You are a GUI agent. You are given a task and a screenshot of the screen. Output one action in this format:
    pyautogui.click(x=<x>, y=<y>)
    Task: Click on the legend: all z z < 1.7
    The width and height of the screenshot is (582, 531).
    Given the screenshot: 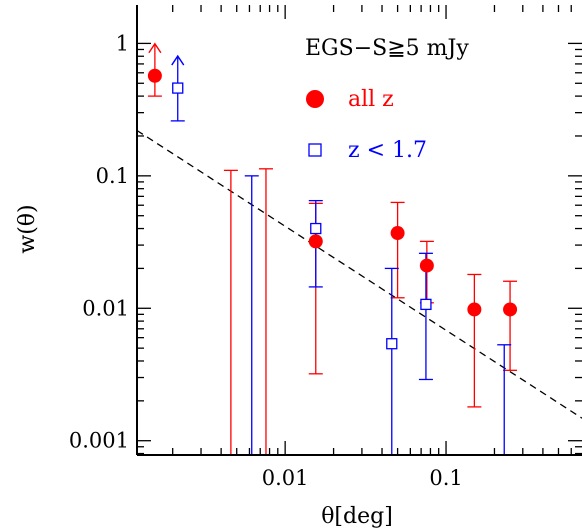 What is the action you would take?
    pyautogui.click(x=366, y=125)
    